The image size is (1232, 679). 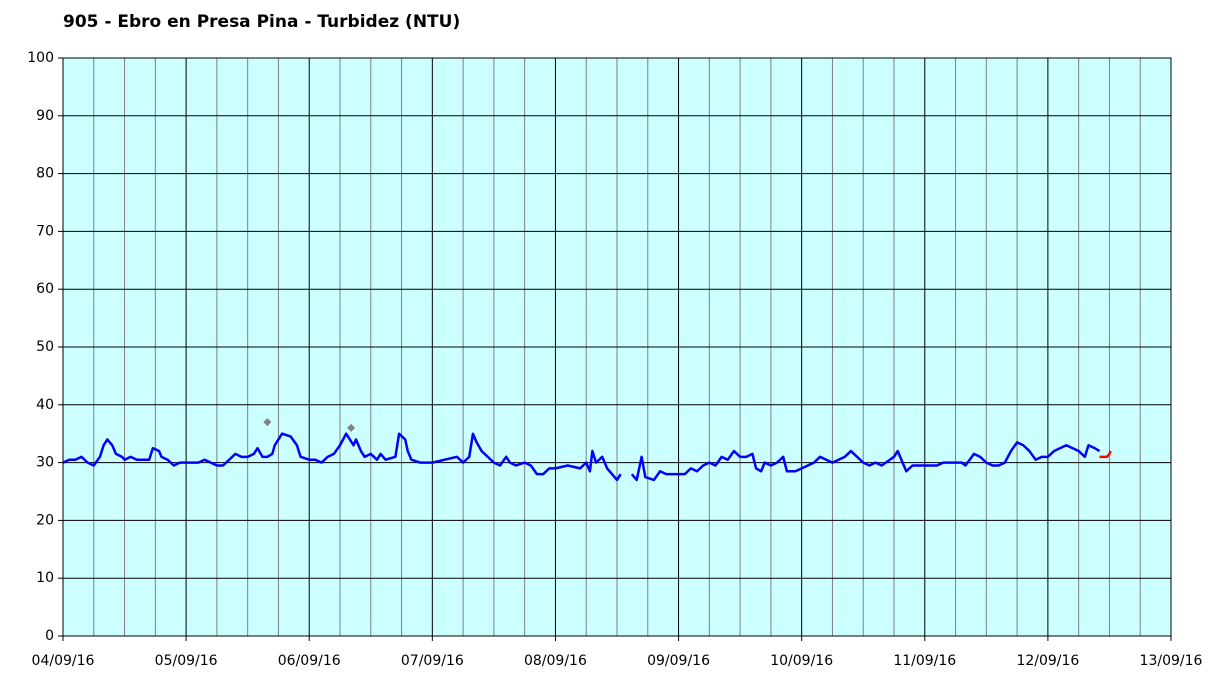 I want to click on y-tick-label: 90, so click(x=45, y=116).